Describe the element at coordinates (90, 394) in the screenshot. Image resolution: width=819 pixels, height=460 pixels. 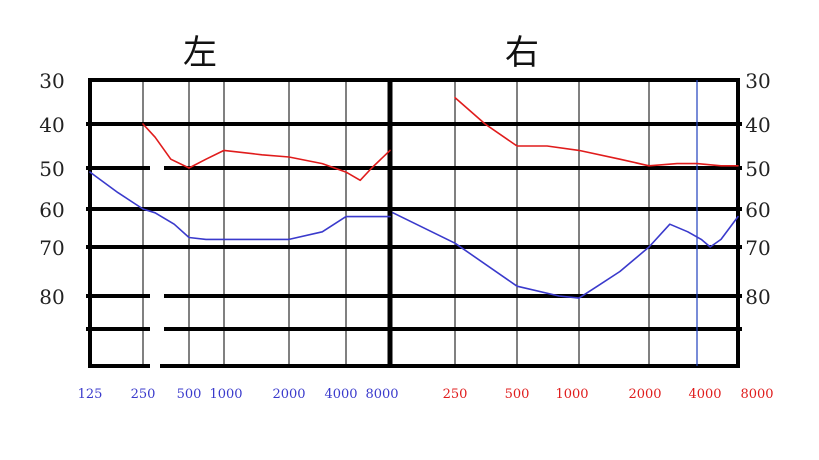
I see `x-tick-label: 125` at that location.